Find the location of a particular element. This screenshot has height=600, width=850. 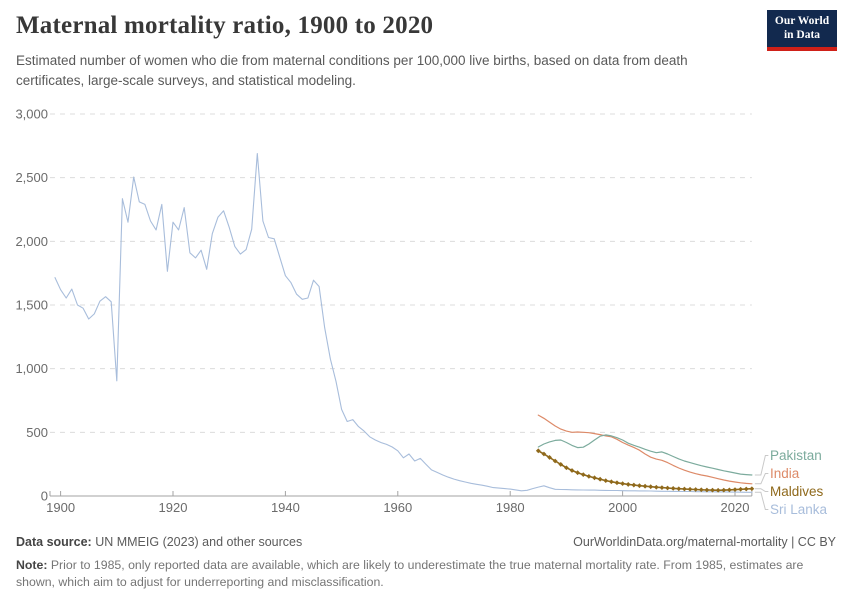

note-label: Note: is located at coordinates (32, 565).